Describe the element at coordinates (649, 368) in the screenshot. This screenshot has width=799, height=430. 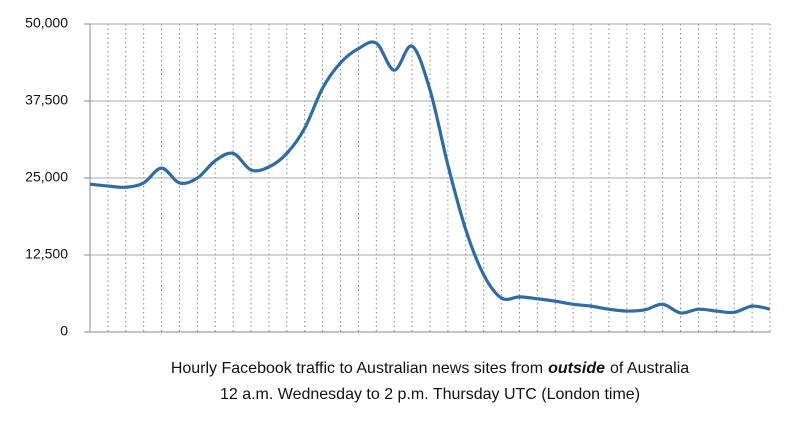
I see `title-part: of Australia` at that location.